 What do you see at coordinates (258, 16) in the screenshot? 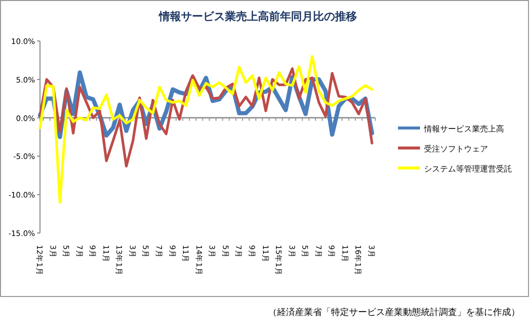
I see `title: 情報サービス業売上高前年同月比の推移` at bounding box center [258, 16].